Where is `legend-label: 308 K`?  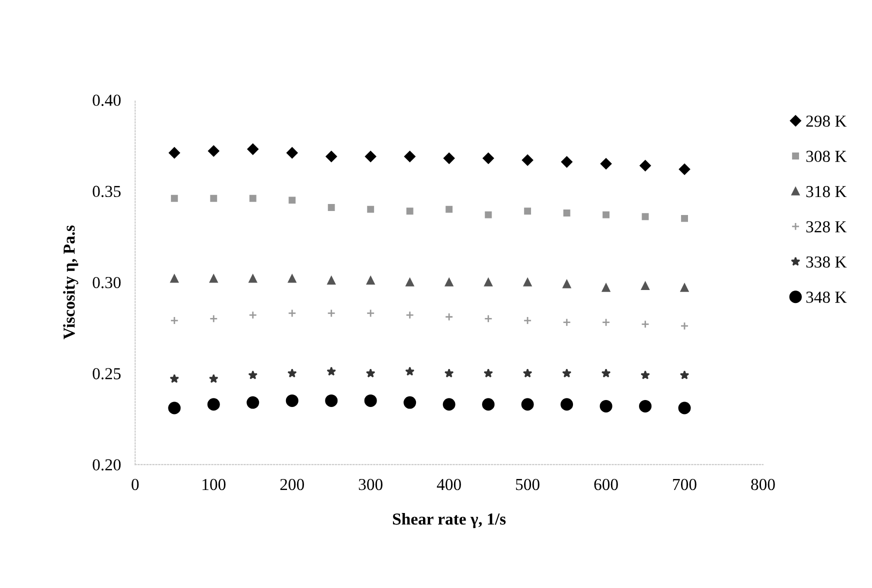 legend-label: 308 K is located at coordinates (826, 156).